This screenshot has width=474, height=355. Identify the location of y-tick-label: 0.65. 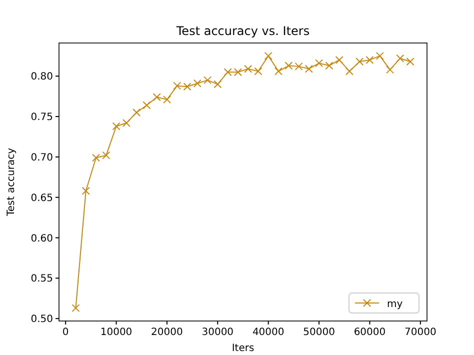
(41, 198).